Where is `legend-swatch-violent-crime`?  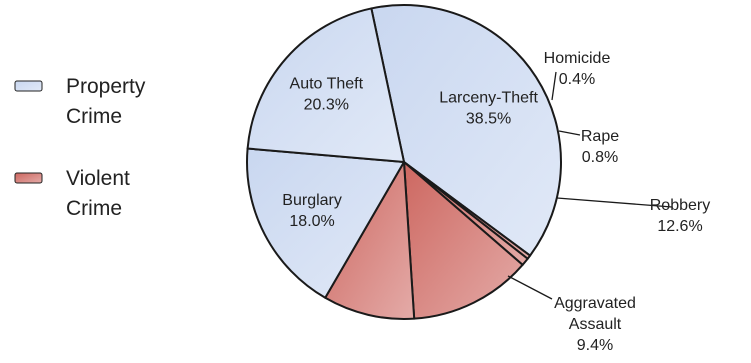
legend-swatch-violent-crime is located at coordinates (28, 178).